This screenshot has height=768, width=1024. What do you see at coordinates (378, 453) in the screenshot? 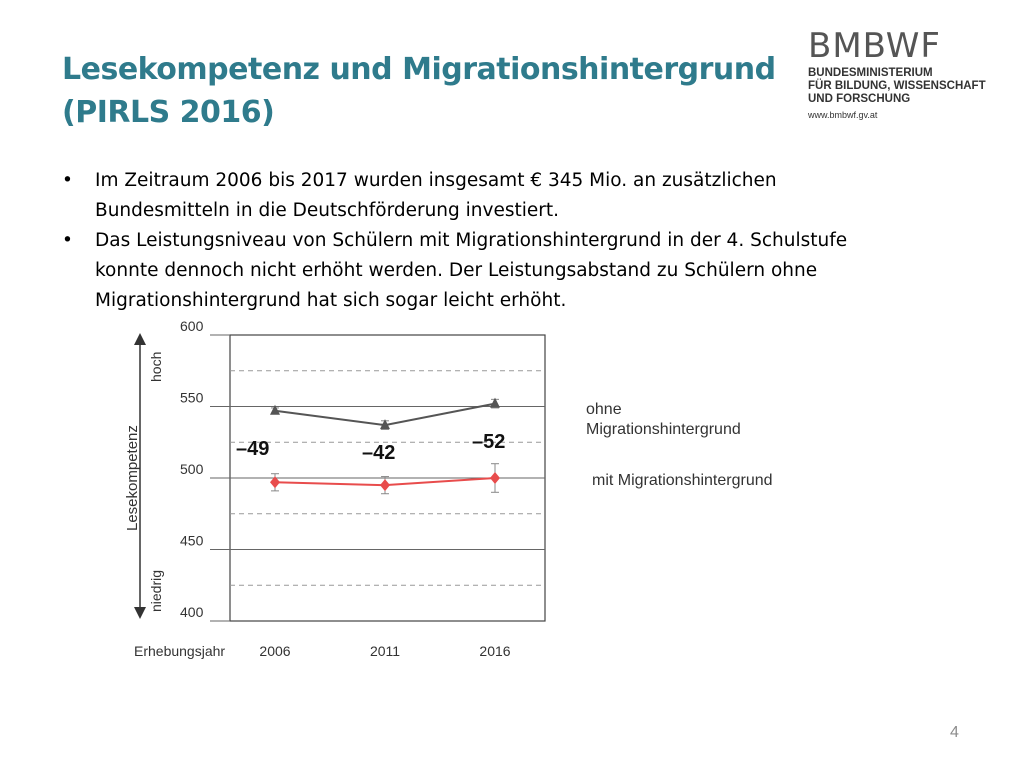
I see `gap-label: –42` at bounding box center [378, 453].